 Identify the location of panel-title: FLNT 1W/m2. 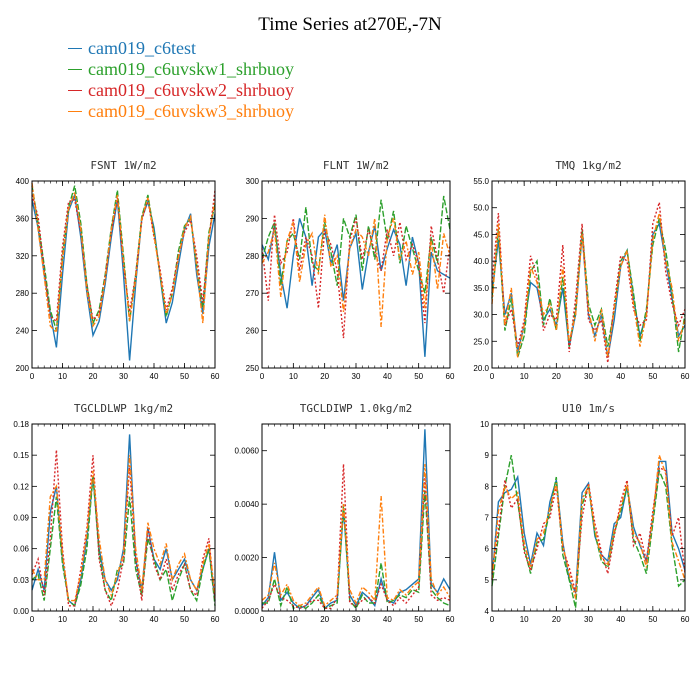
(356, 165).